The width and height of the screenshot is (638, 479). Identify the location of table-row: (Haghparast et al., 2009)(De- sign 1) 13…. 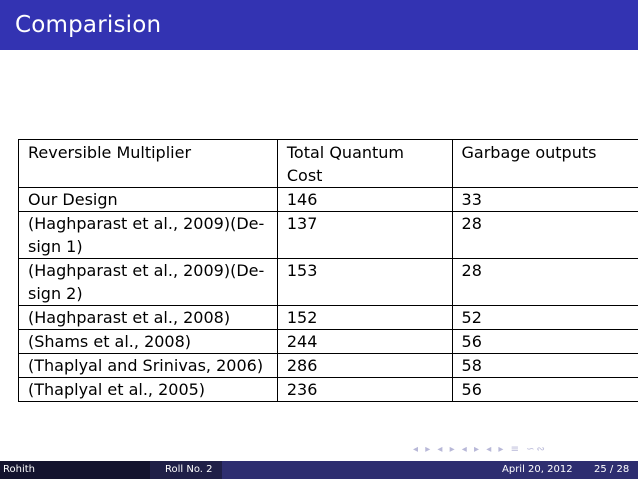
(328, 235).